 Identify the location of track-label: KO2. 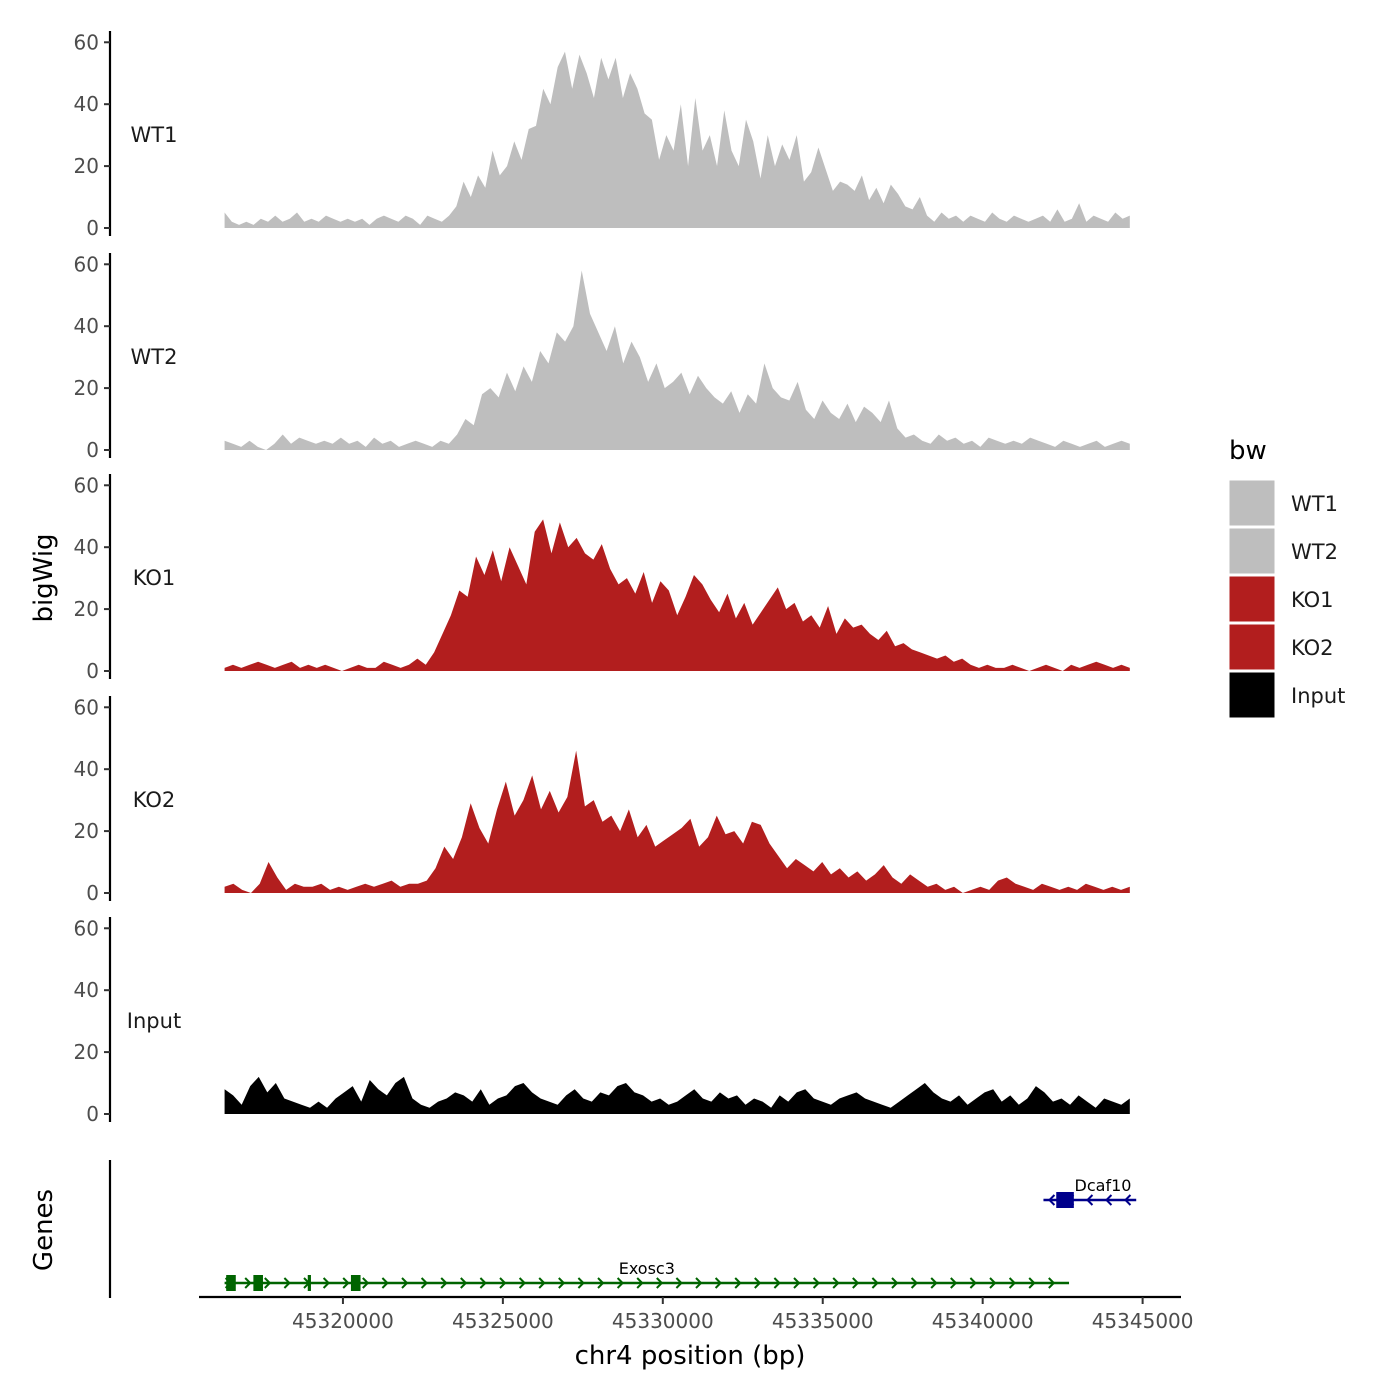
(154, 800).